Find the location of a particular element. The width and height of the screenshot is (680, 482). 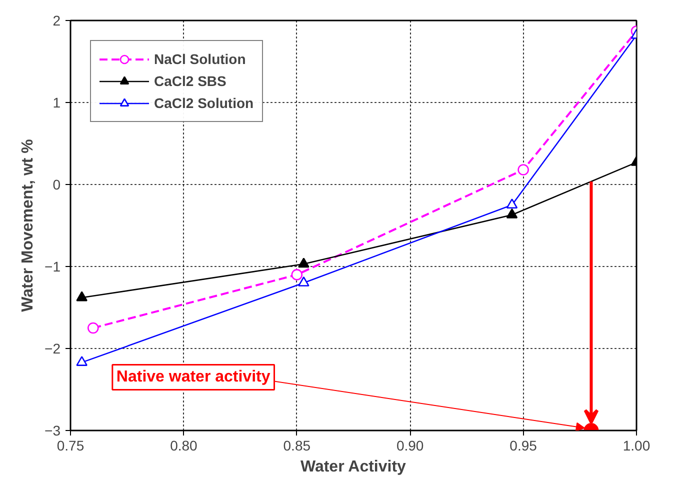

x-tick-label: 0.90 is located at coordinates (410, 446).